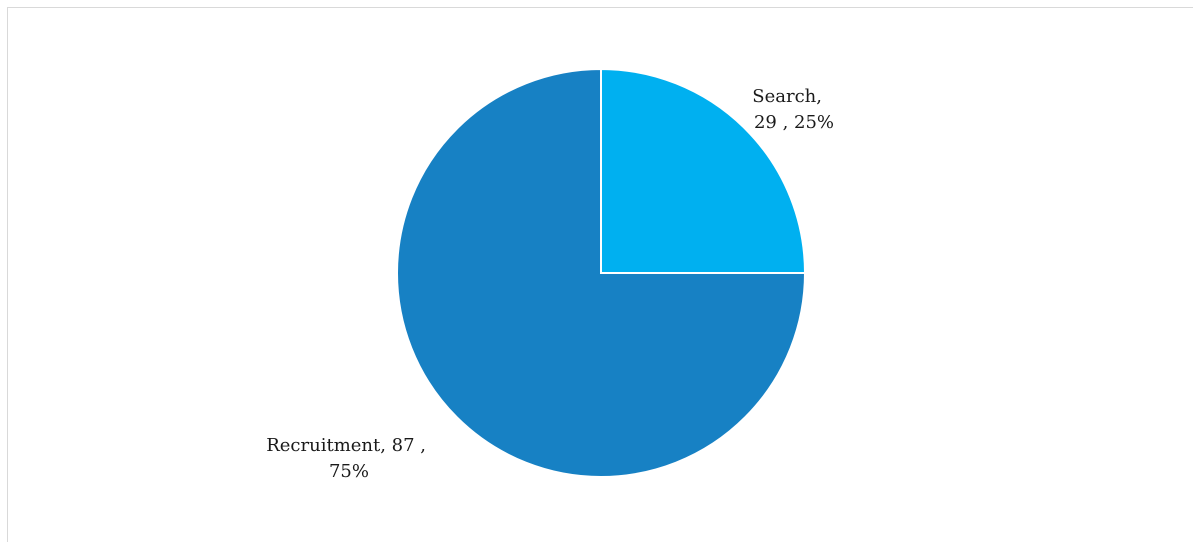 This screenshot has width=1193, height=542. What do you see at coordinates (787, 96) in the screenshot?
I see `data-label-search-line1: Search,` at bounding box center [787, 96].